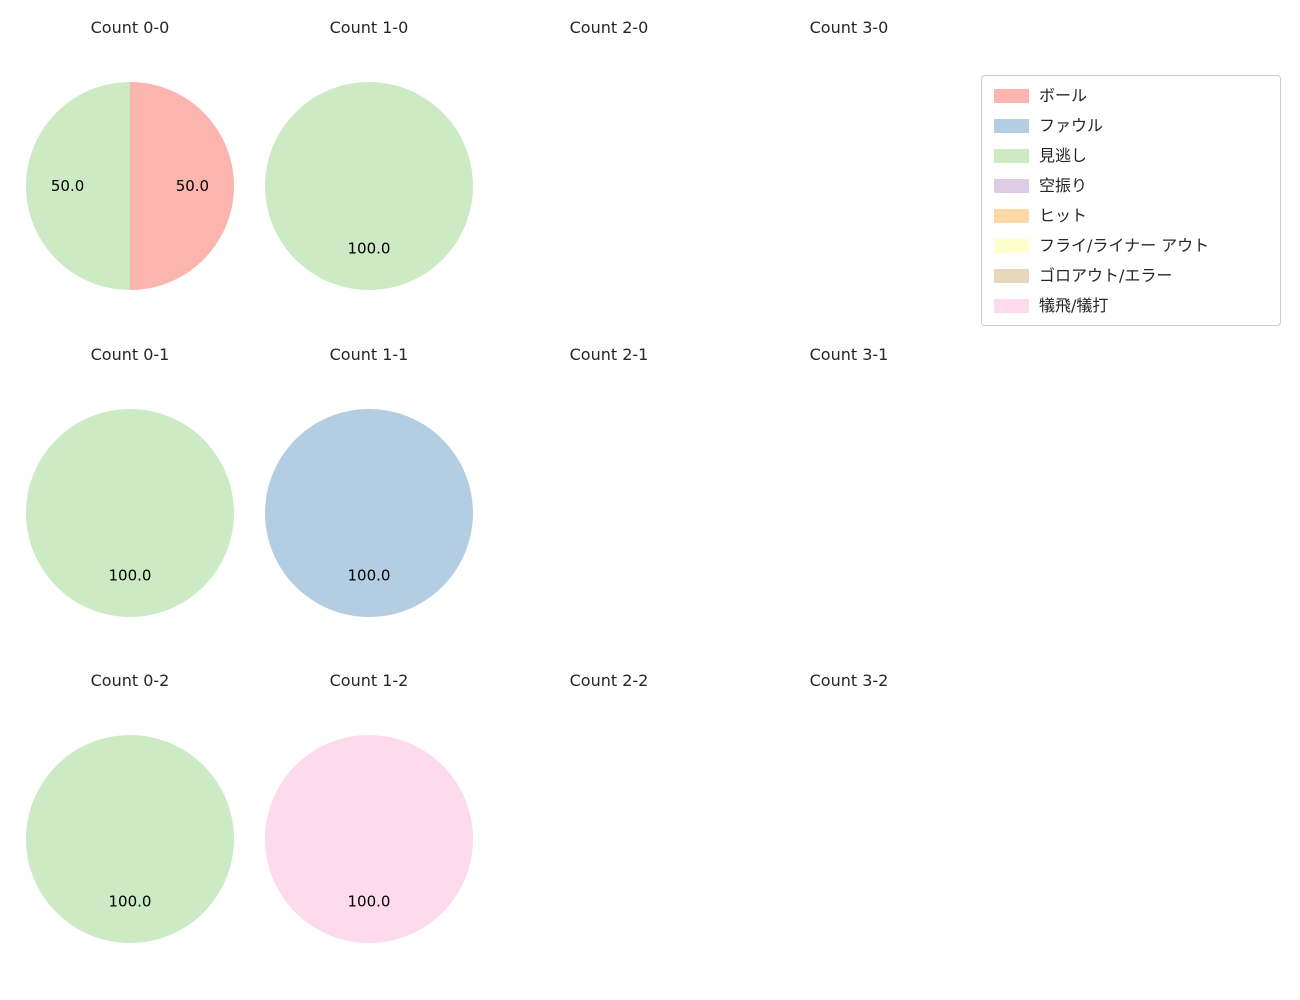 The image size is (1300, 1000). I want to click on subplot-title: Count 0-2, so click(130, 680).